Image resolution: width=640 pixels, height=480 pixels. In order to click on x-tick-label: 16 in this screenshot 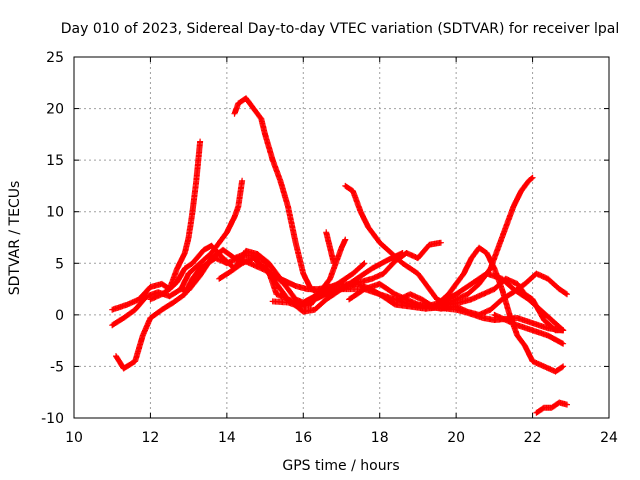, I will do `click(303, 438)`.